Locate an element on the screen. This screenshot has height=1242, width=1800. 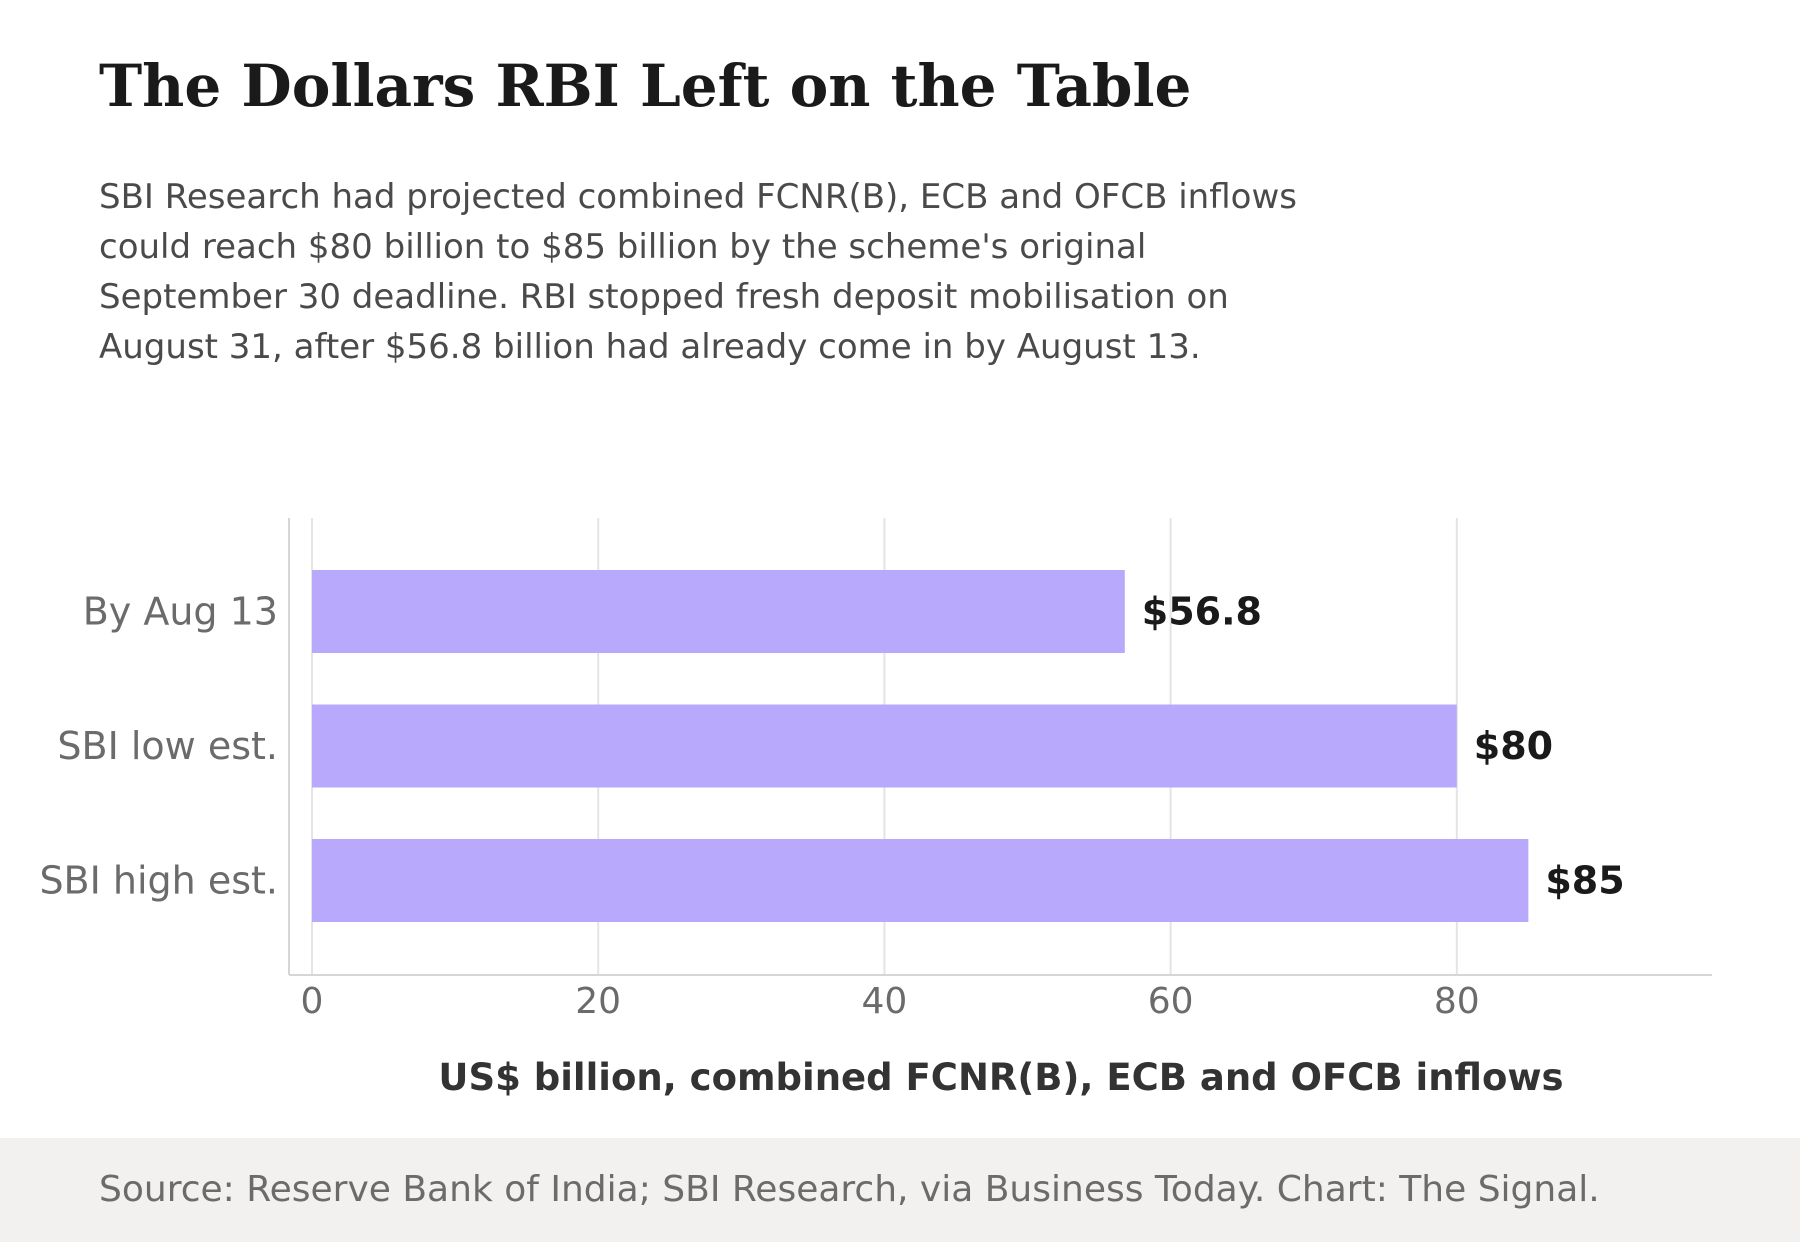
value-label: $85 is located at coordinates (1584, 881).